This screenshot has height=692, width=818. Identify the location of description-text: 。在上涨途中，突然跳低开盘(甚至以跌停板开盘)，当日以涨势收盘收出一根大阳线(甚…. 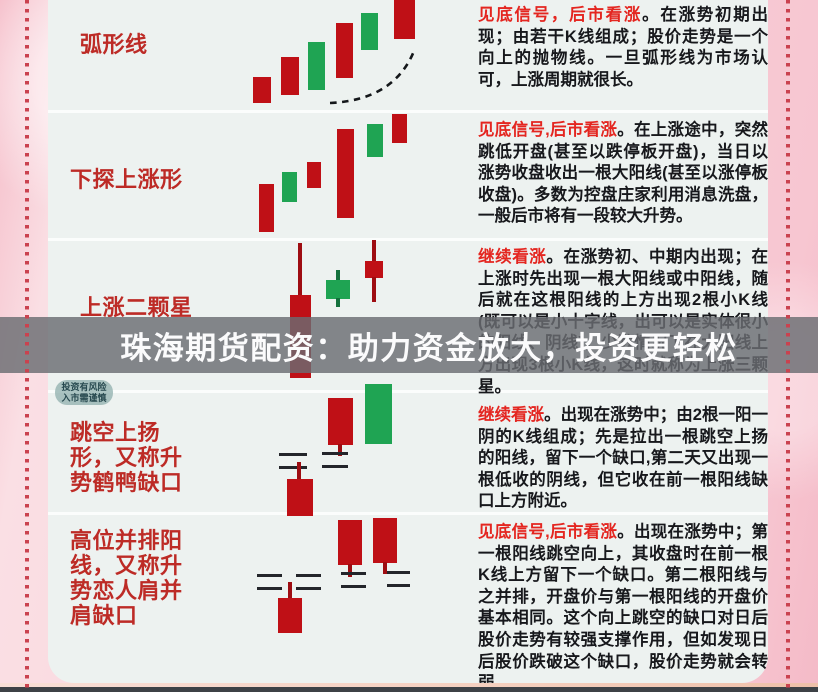
(623, 173).